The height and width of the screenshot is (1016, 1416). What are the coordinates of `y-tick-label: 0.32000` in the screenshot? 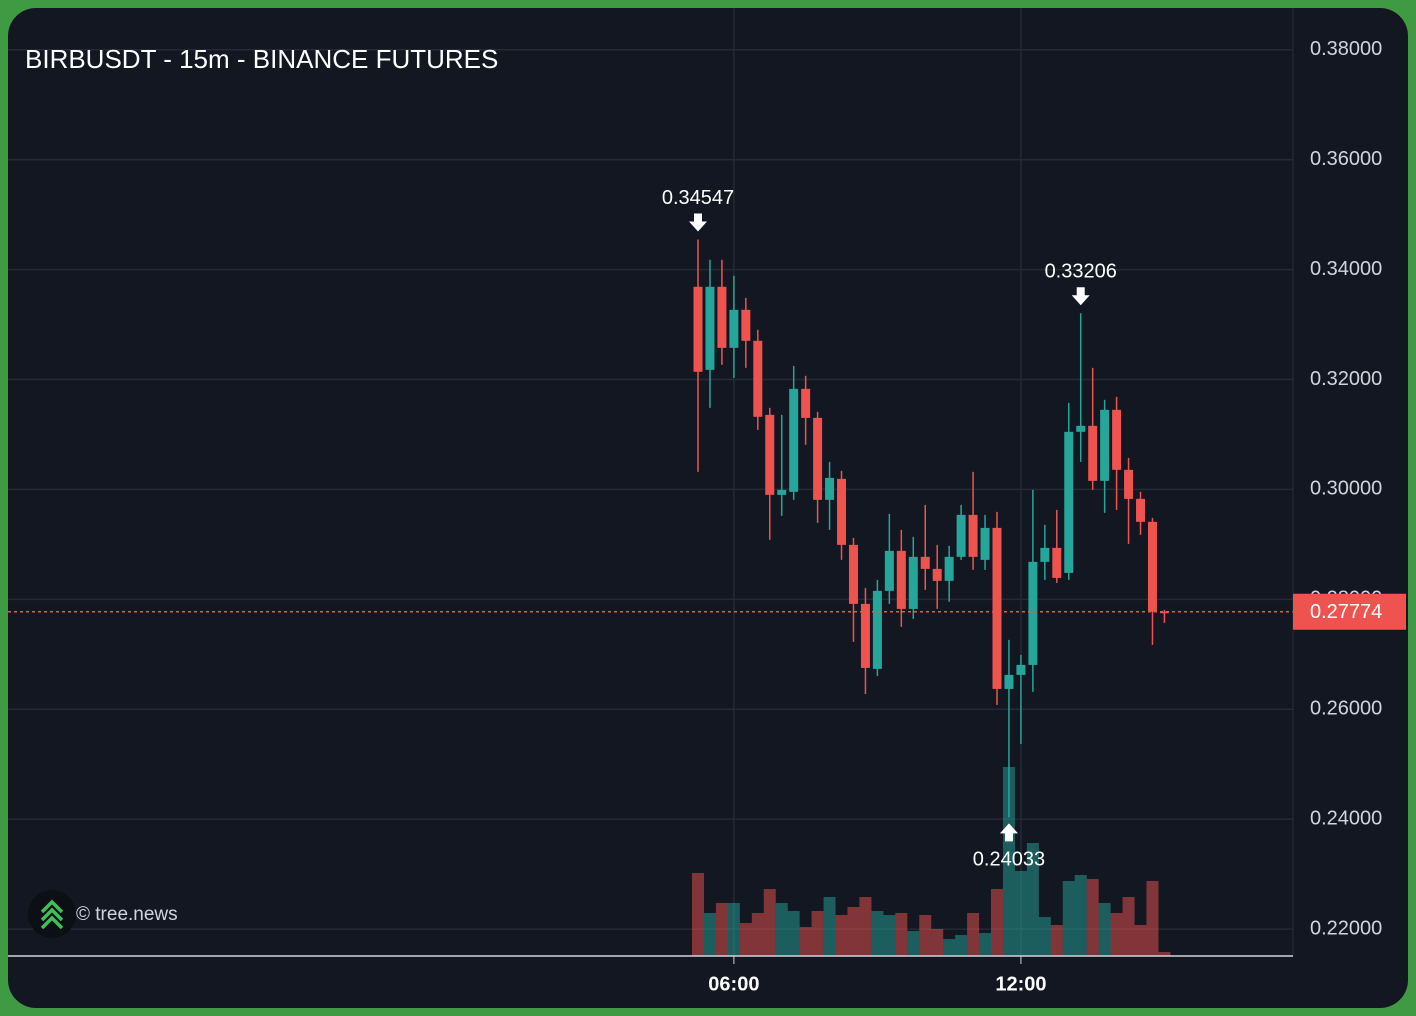 It's located at (1346, 379).